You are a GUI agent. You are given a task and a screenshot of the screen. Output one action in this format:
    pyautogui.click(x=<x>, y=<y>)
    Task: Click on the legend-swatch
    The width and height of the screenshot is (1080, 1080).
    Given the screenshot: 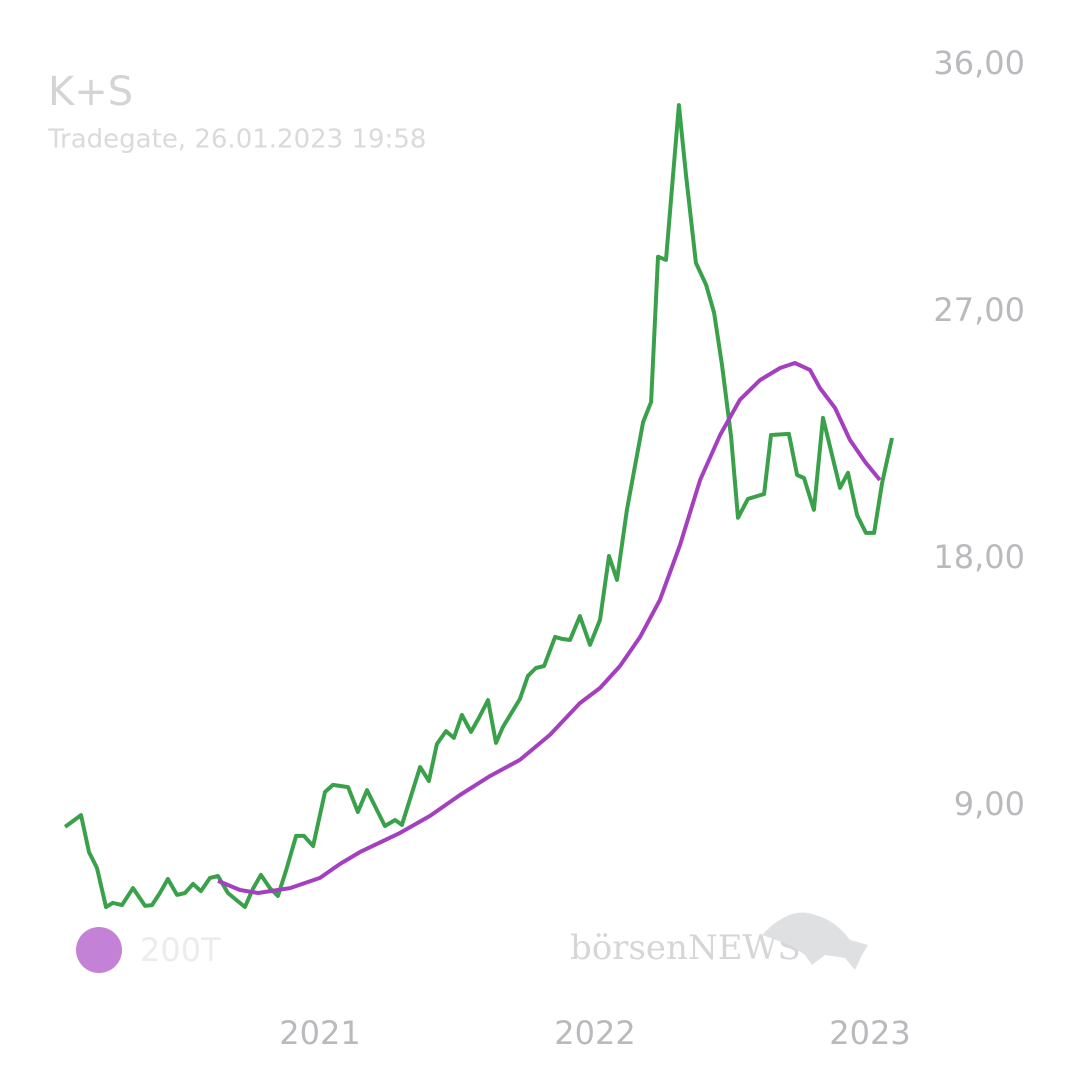 What is the action you would take?
    pyautogui.click(x=99, y=950)
    